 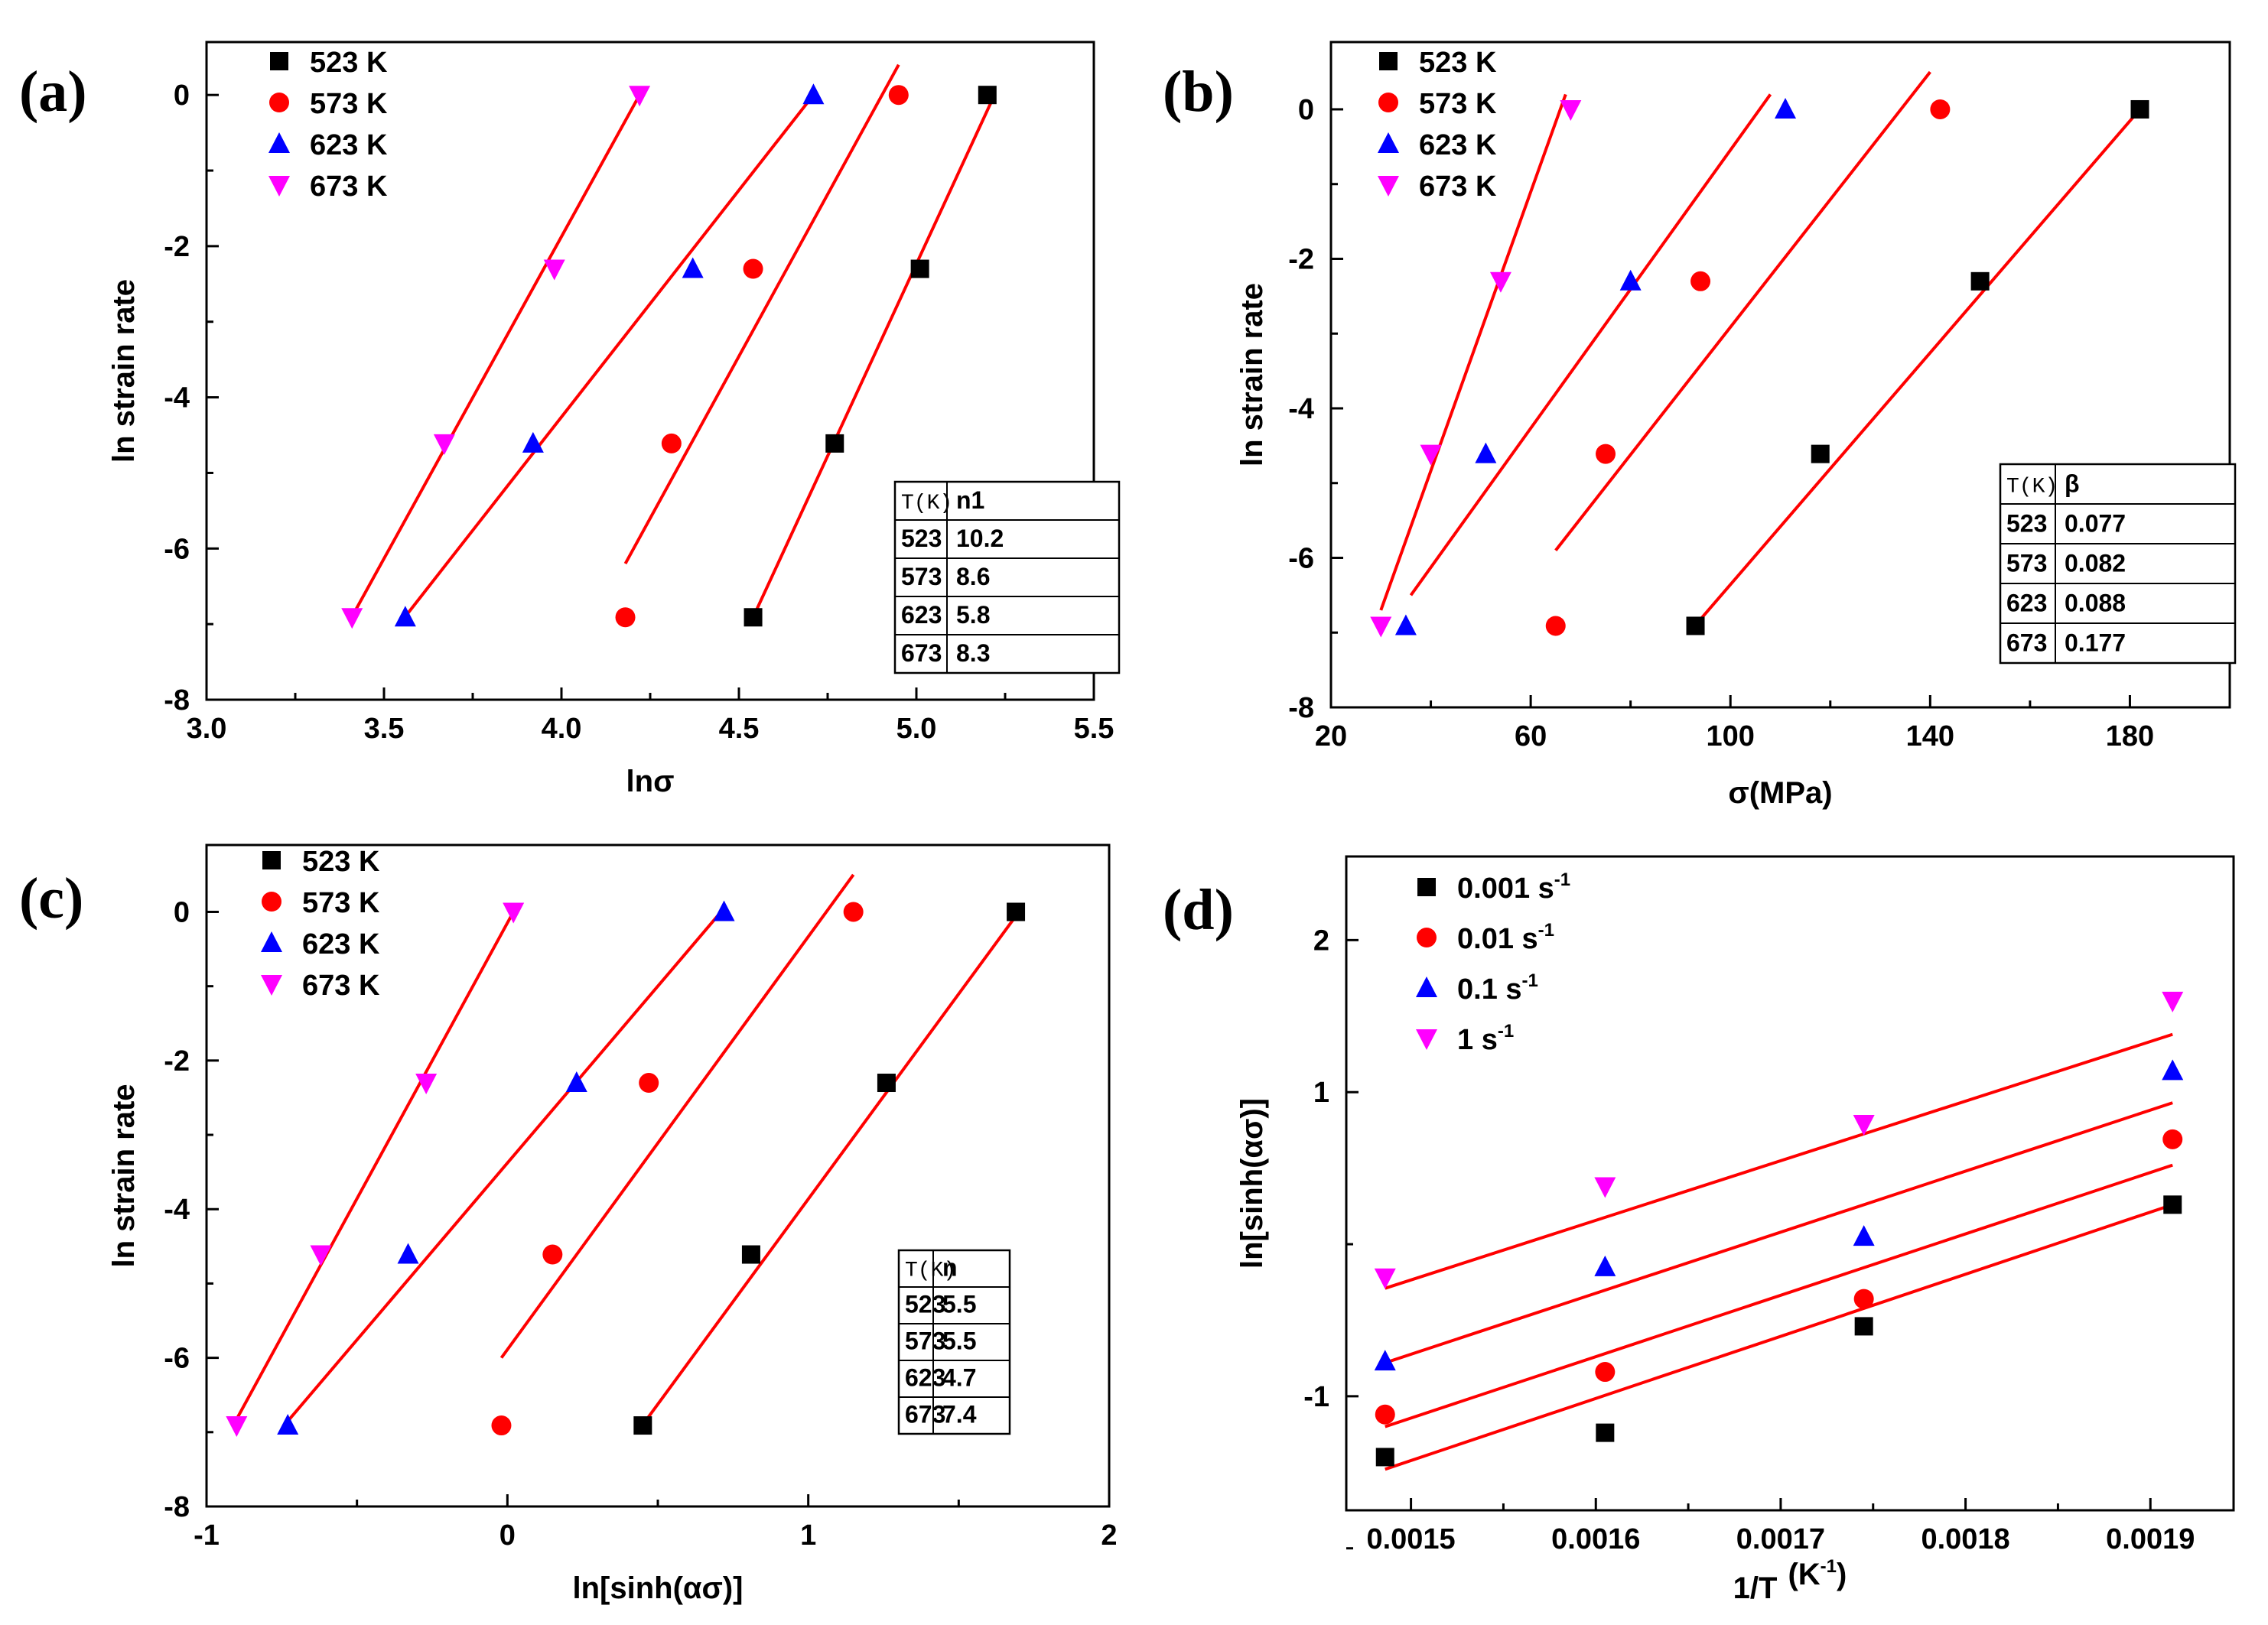 I want to click on x-axis-label-text: σ(MPa), so click(x=1780, y=793).